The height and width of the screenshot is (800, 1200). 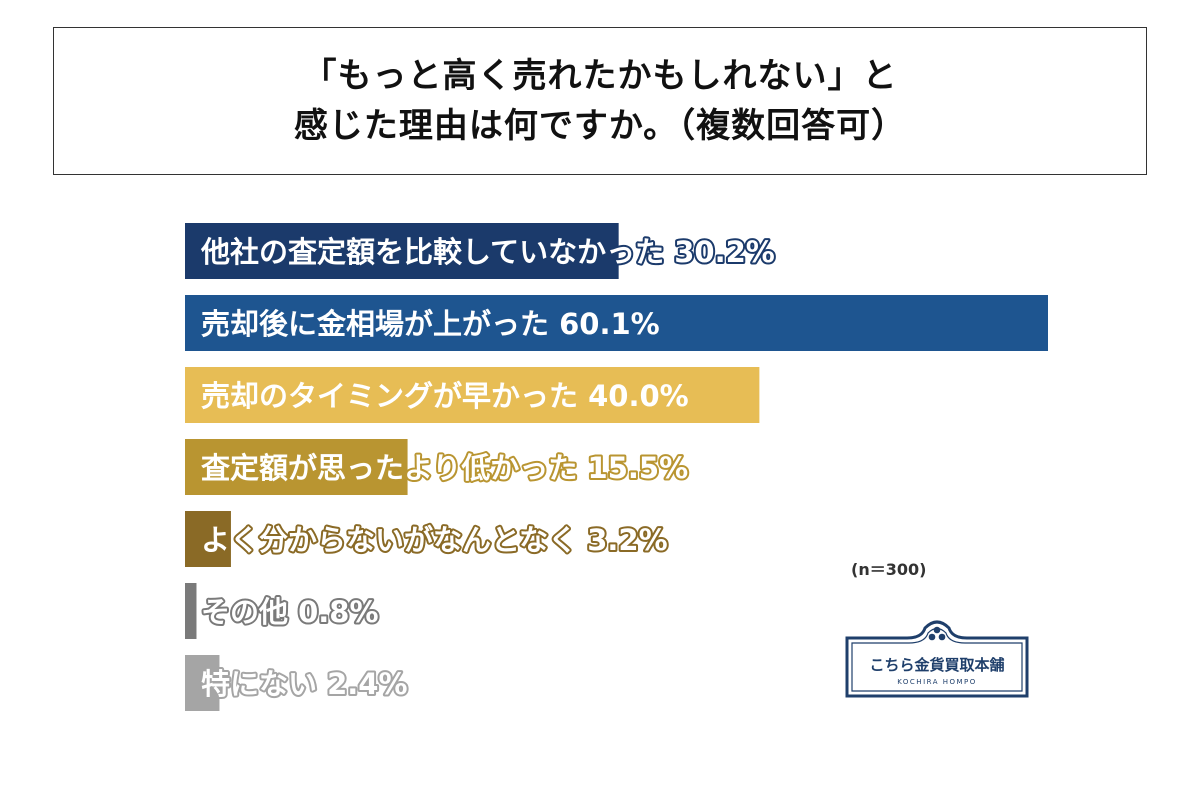 What do you see at coordinates (942, 637) in the screenshot?
I see `logo-coin-right-icon` at bounding box center [942, 637].